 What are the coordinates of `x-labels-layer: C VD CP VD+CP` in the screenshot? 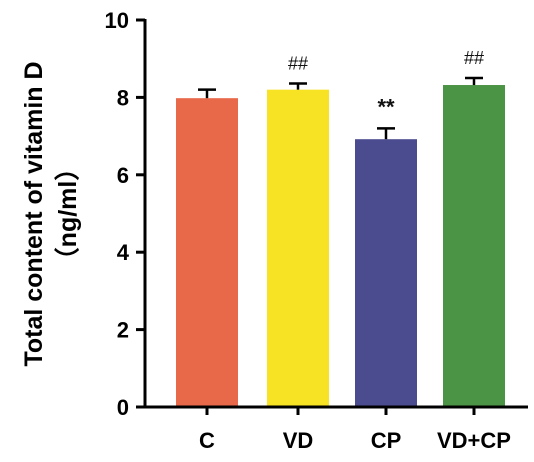 It's located at (355, 440).